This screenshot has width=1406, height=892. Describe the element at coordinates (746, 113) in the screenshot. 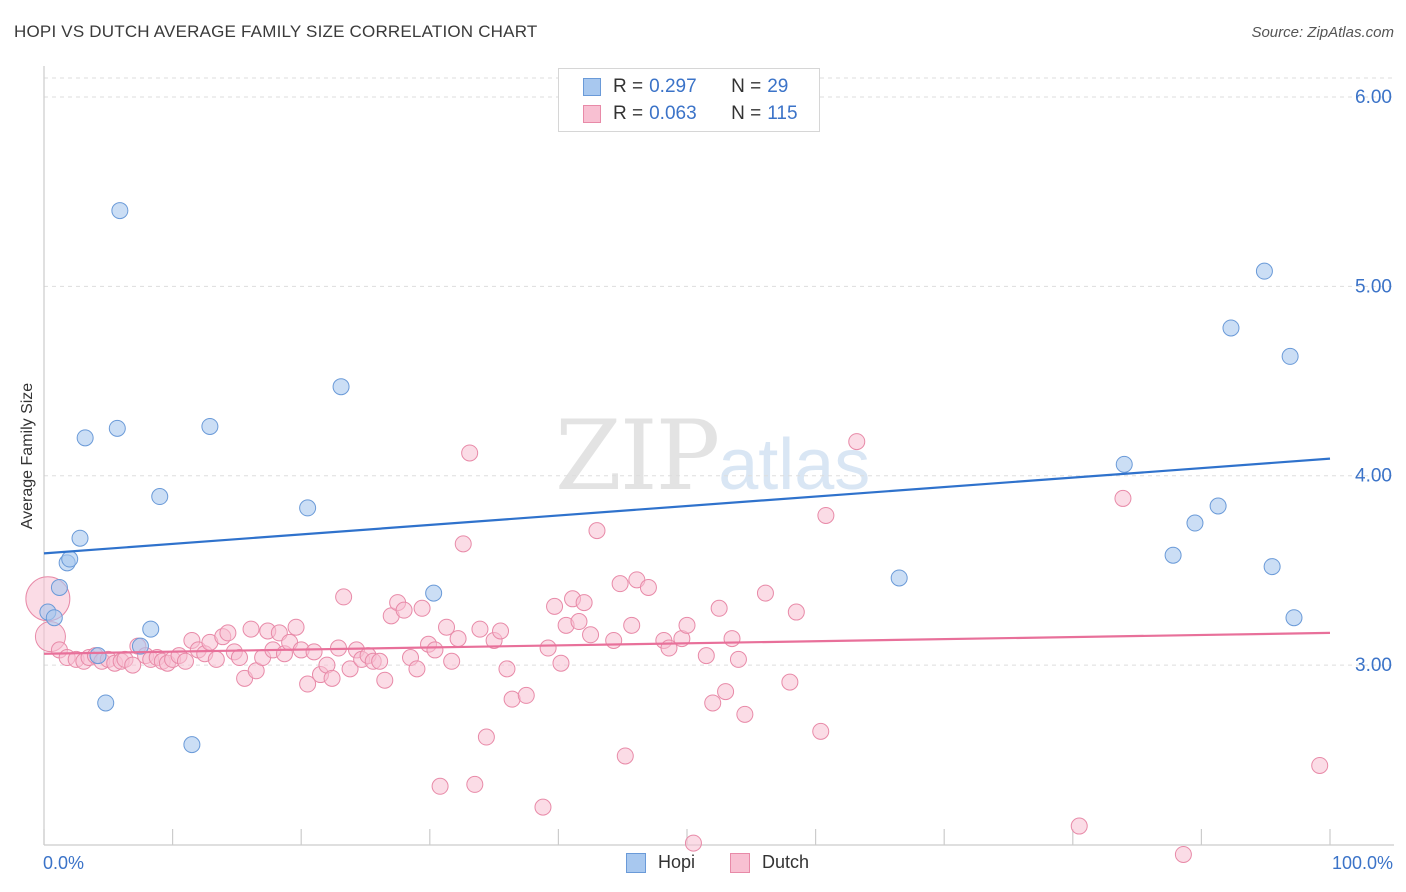

I see `legend-n-label: N =` at that location.